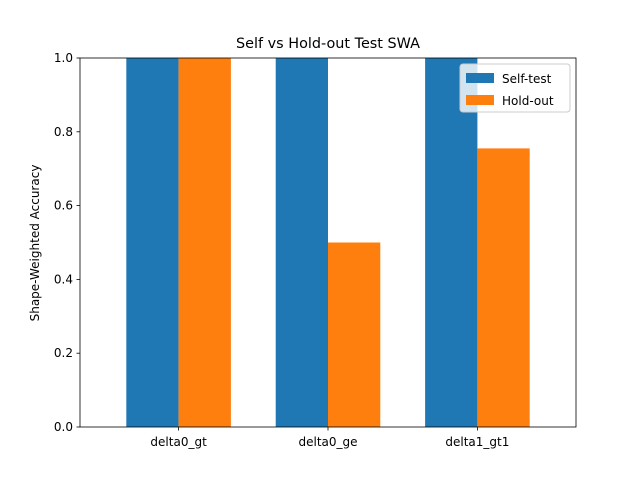 The image size is (640, 480). I want to click on bar-self-test-delta1_gt1, so click(451, 242).